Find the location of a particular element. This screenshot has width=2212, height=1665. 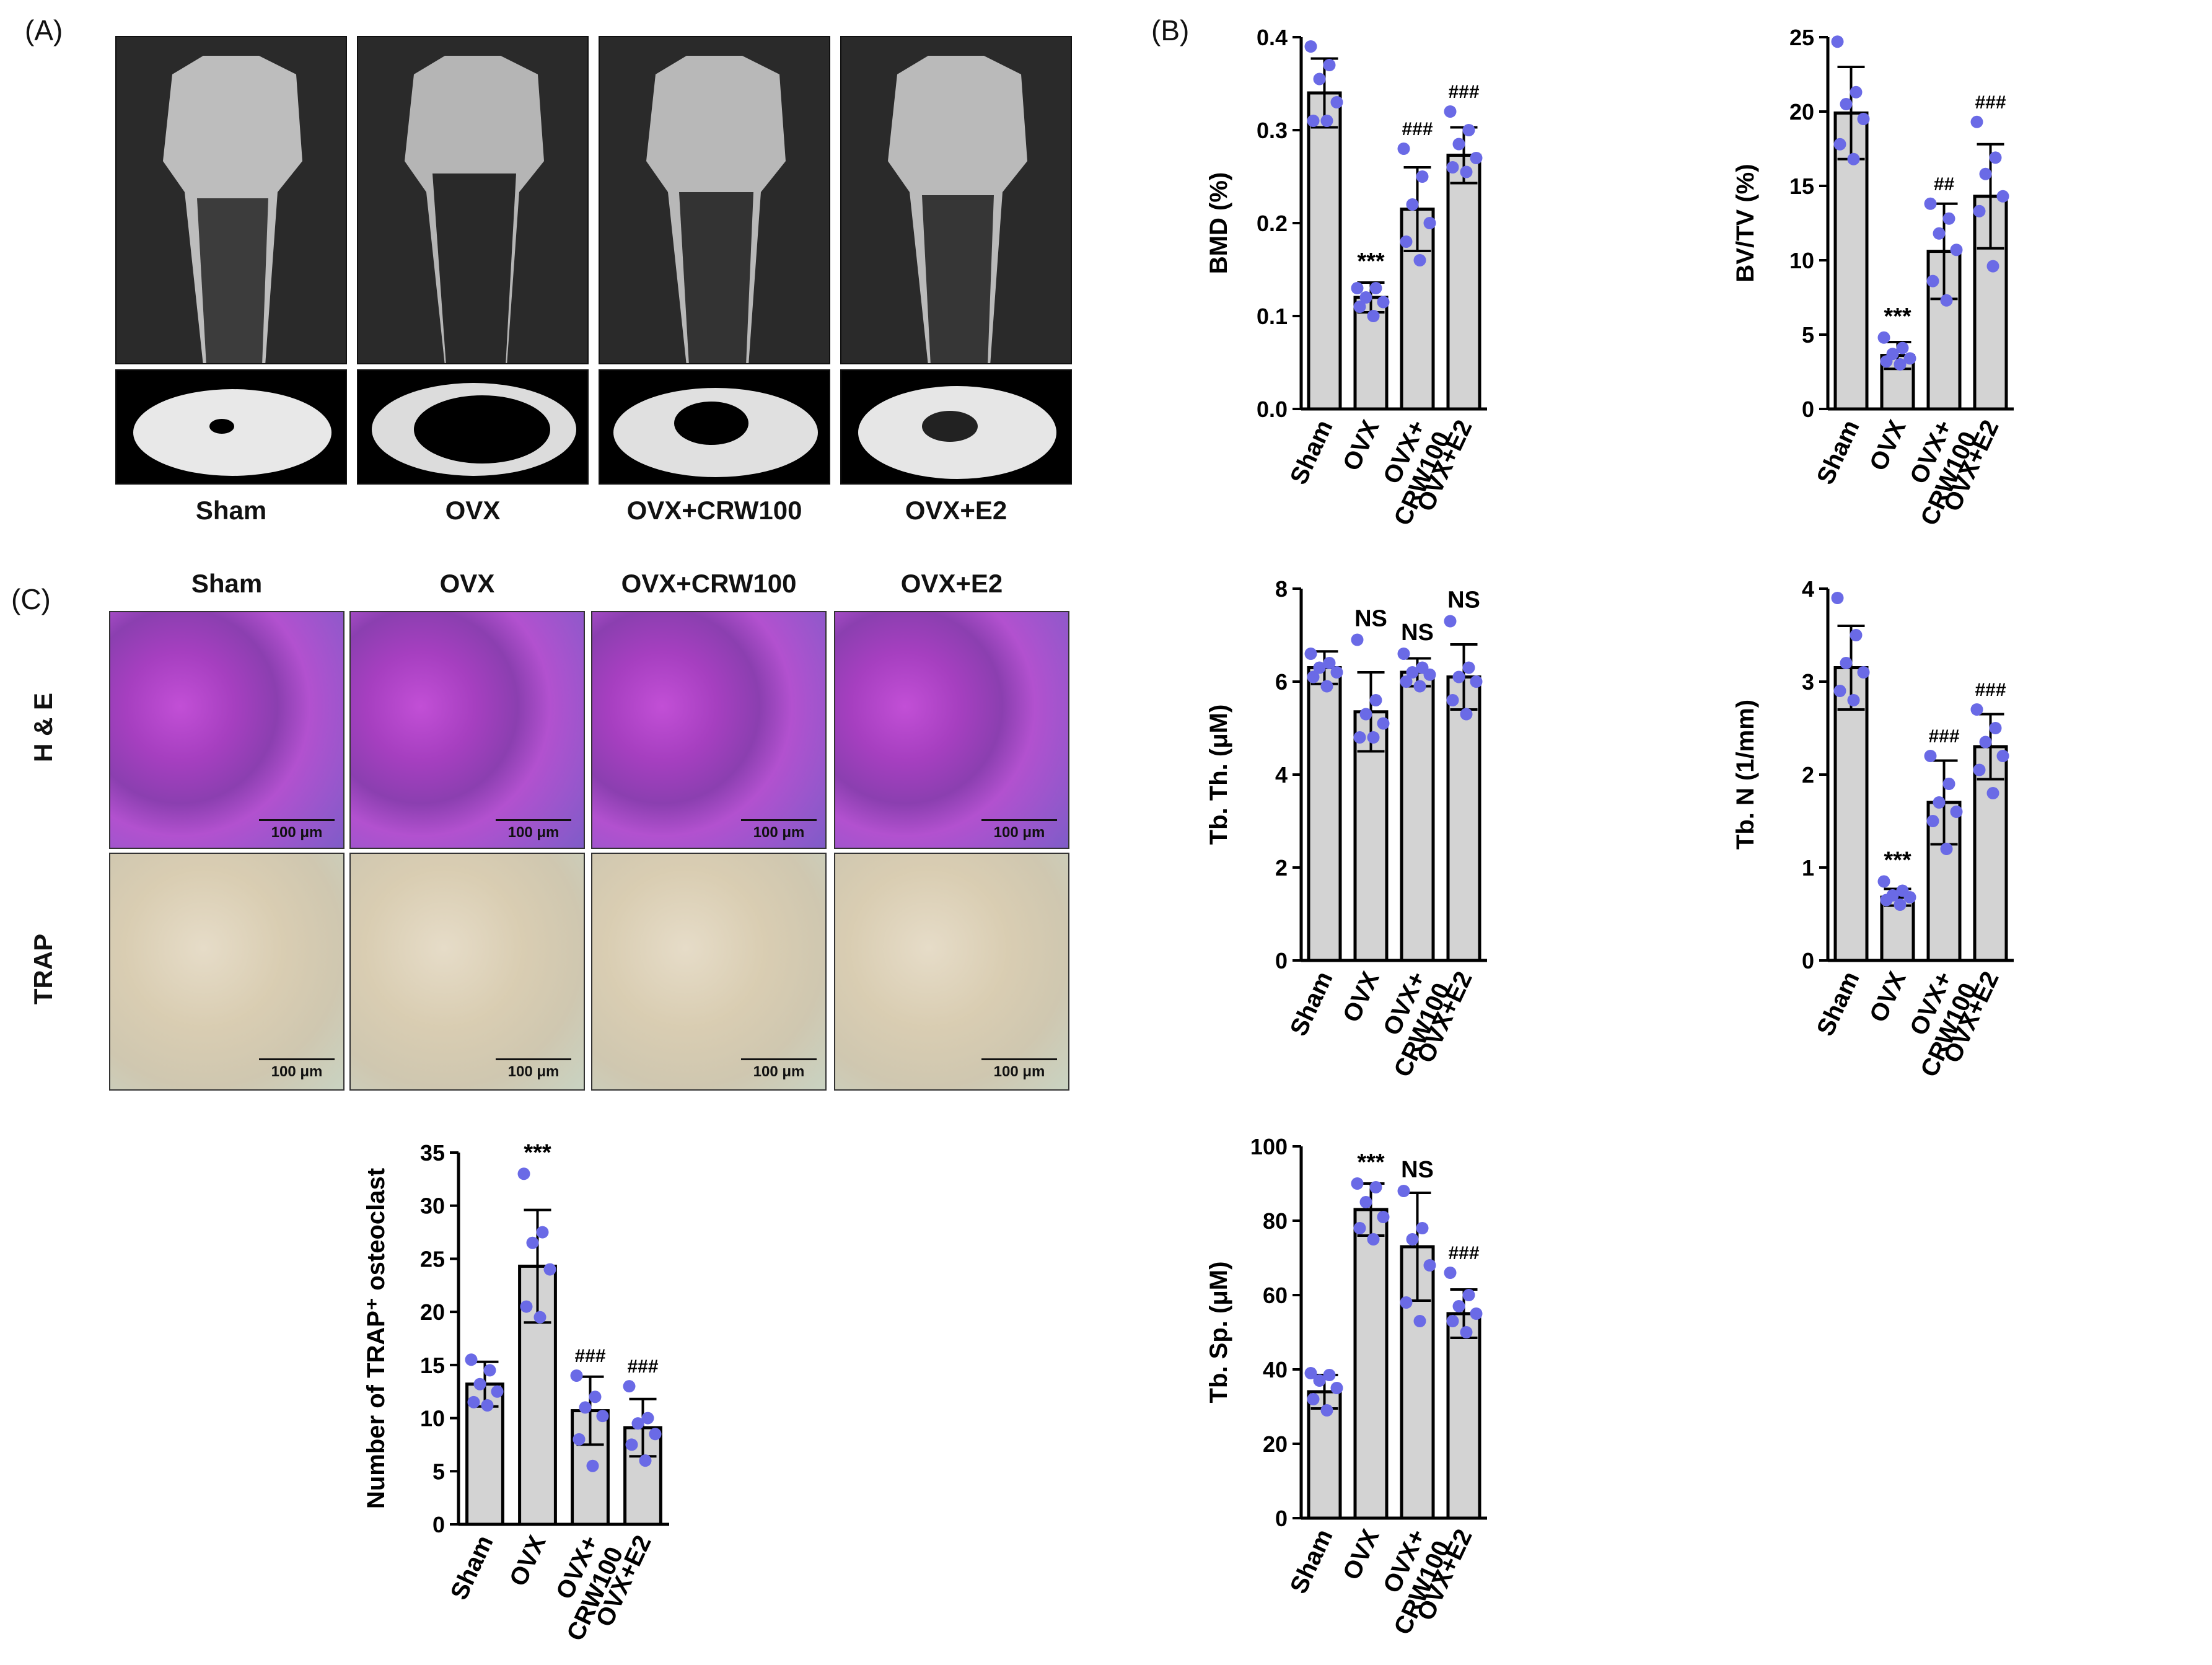

he-image-sham is located at coordinates (227, 730).